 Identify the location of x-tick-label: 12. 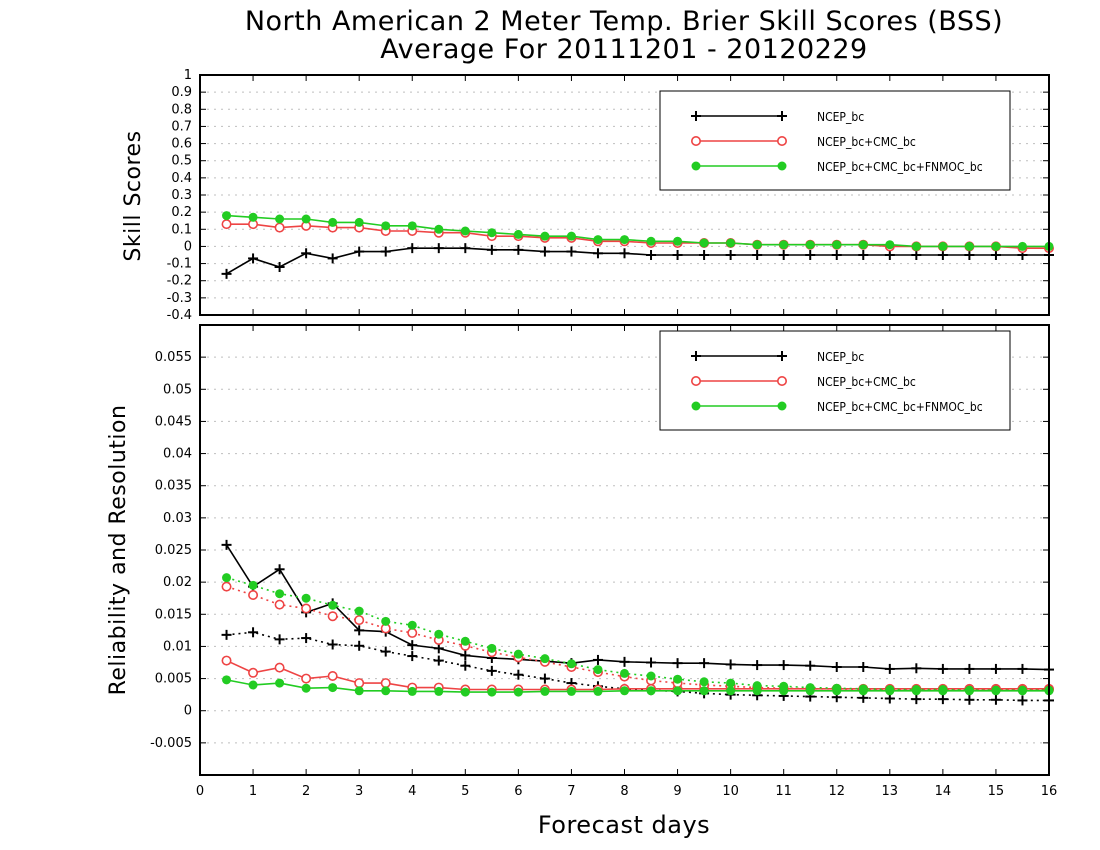
(836, 791).